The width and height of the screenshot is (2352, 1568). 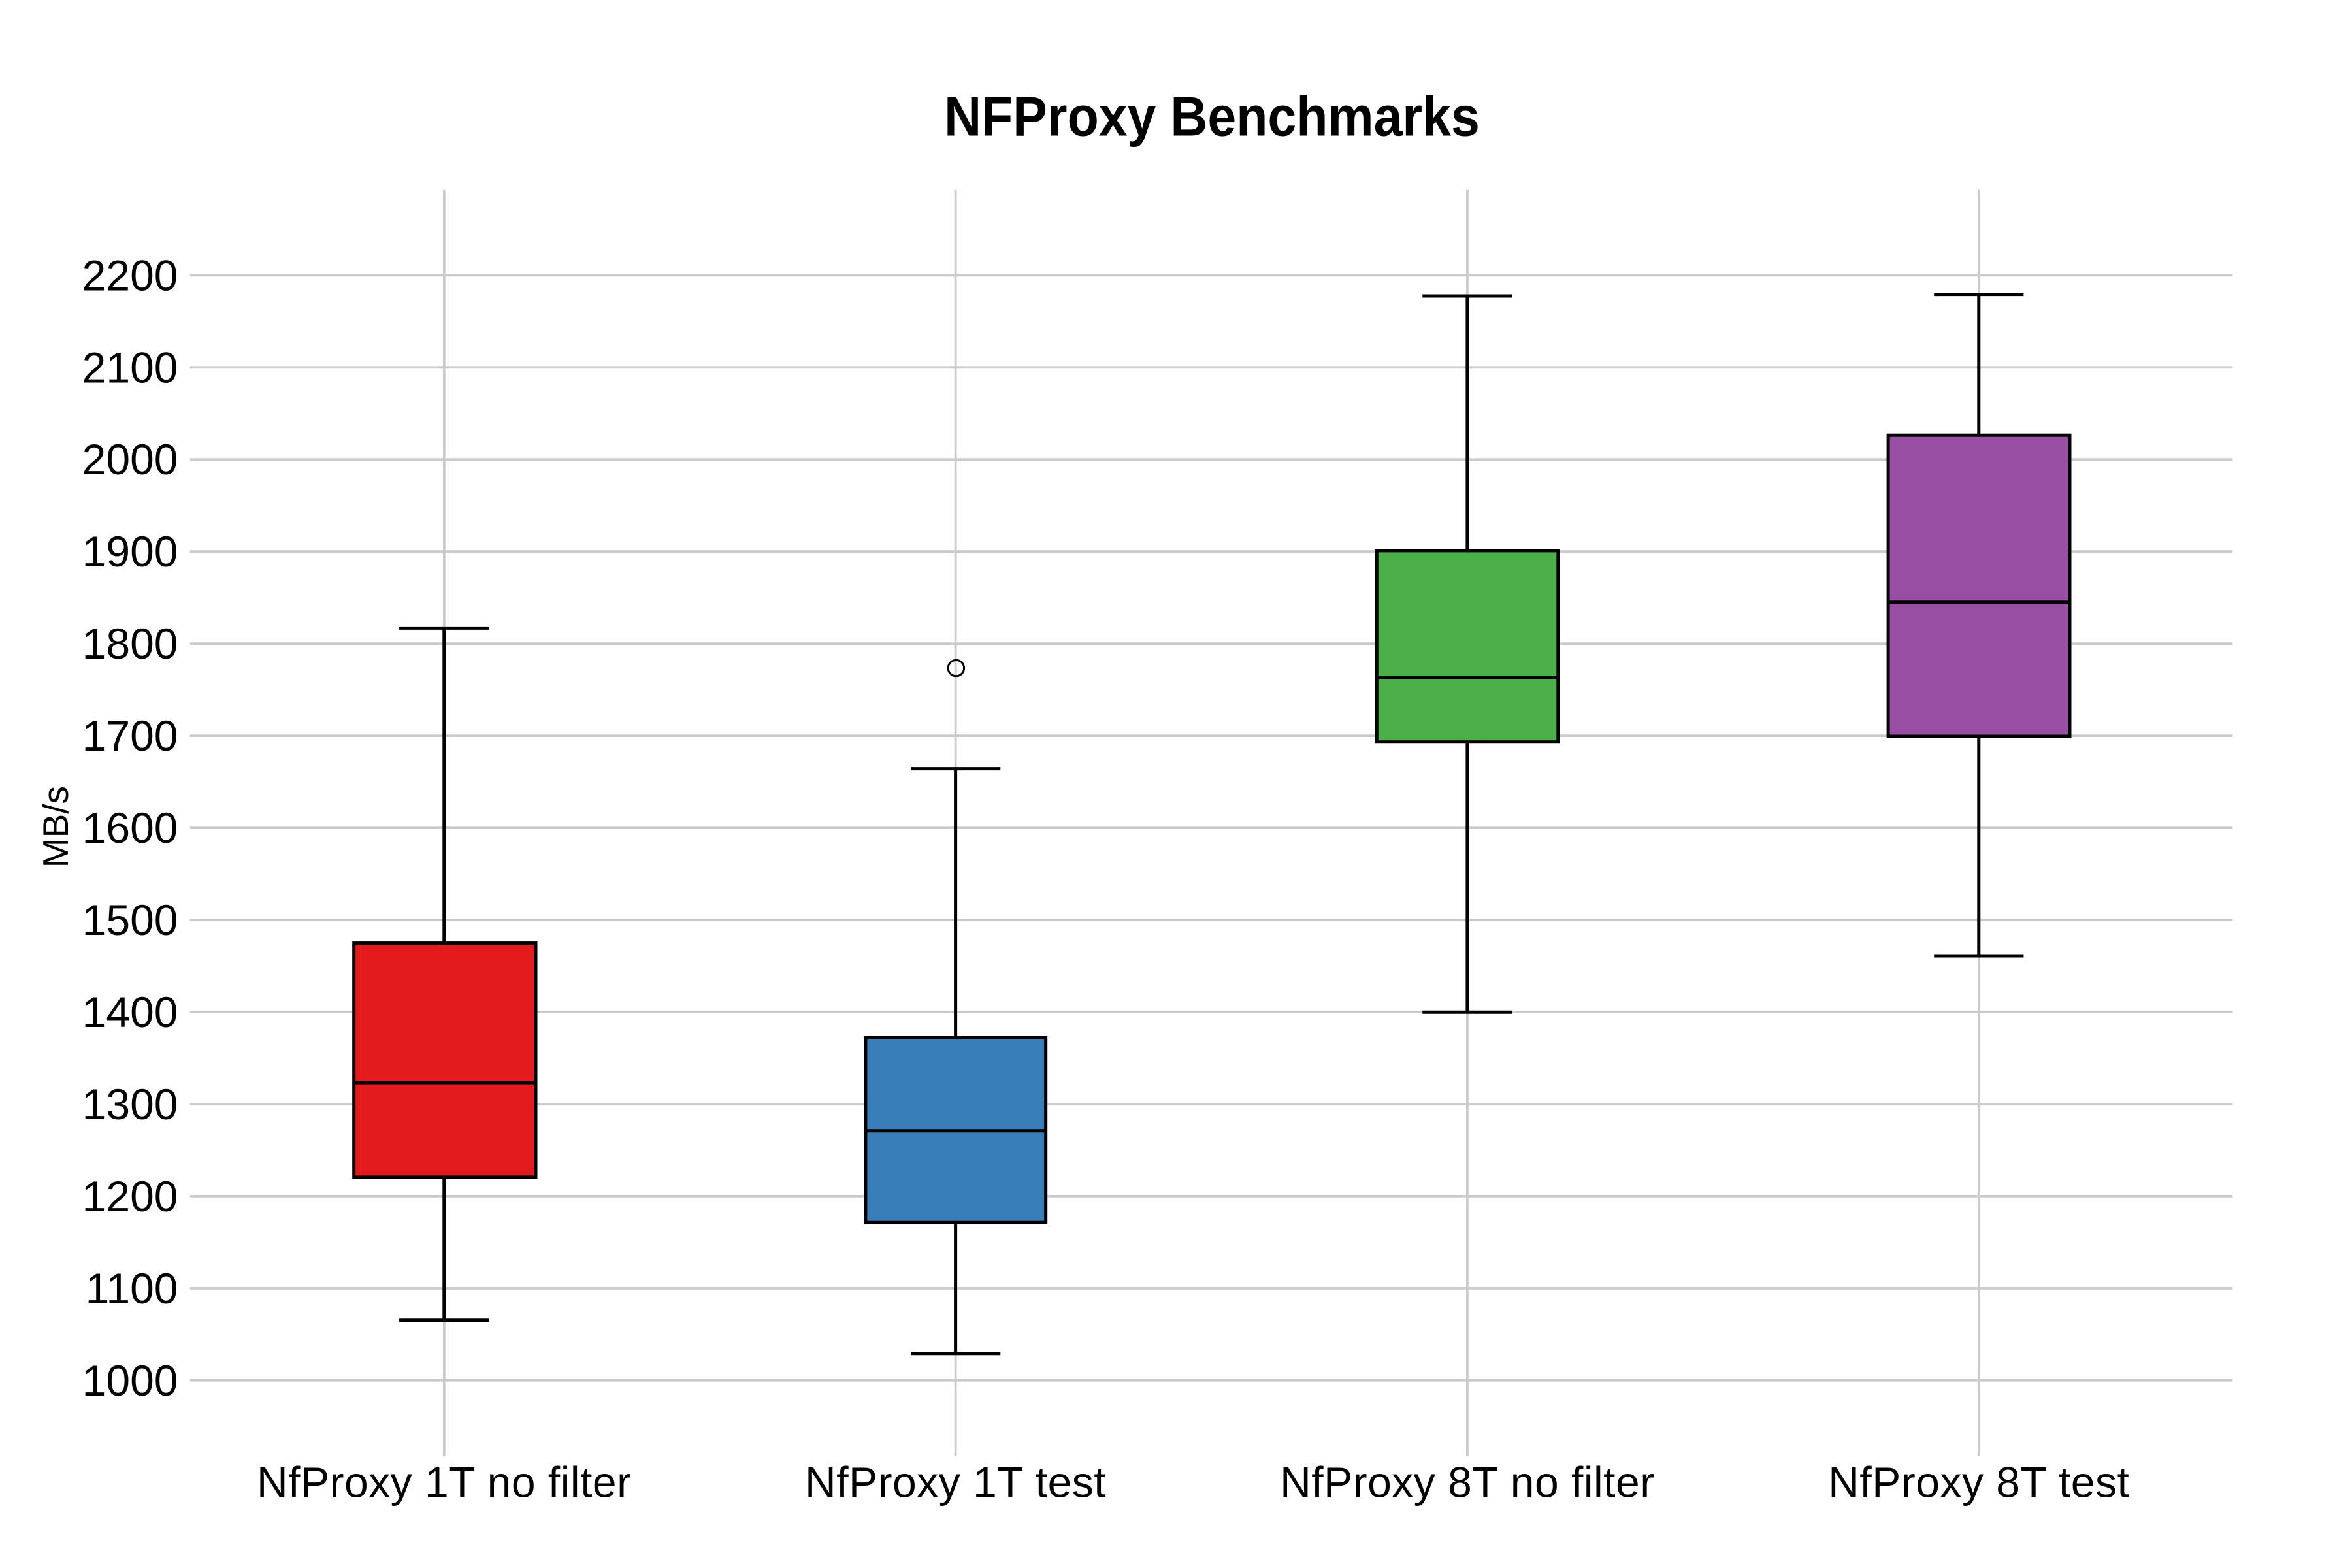 What do you see at coordinates (1978, 1482) in the screenshot?
I see `svg-text: NfProxy 8T test` at bounding box center [1978, 1482].